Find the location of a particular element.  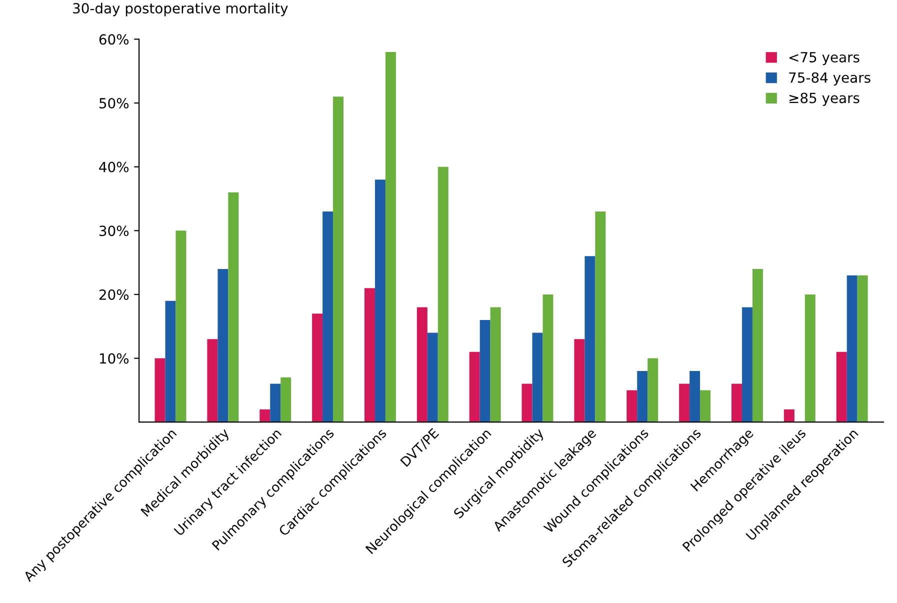

y-tick-label: 20% is located at coordinates (114, 294).